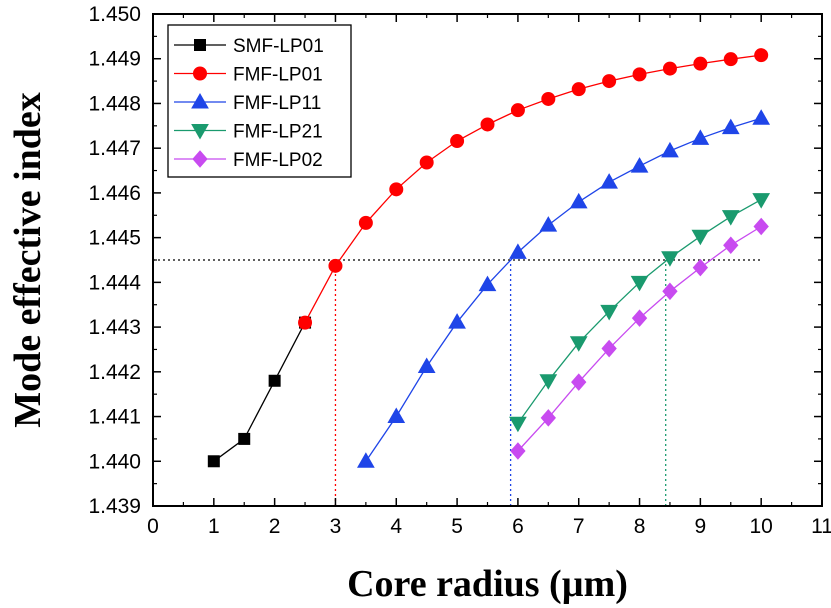 The height and width of the screenshot is (608, 831). Describe the element at coordinates (153, 526) in the screenshot. I see `x-tick-label: 0` at that location.